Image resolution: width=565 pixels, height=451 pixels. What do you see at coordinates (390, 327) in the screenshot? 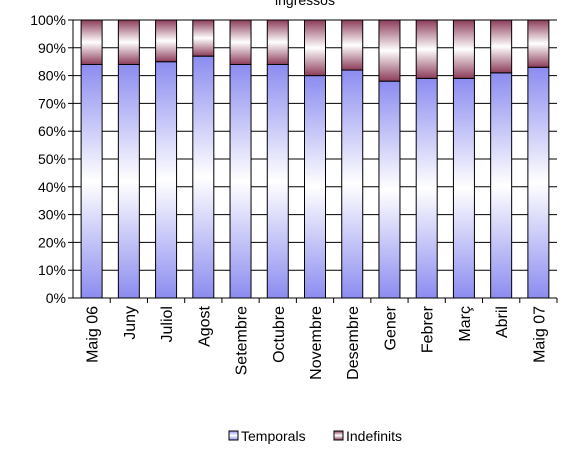
I see `x-tick-label: Gener` at bounding box center [390, 327].